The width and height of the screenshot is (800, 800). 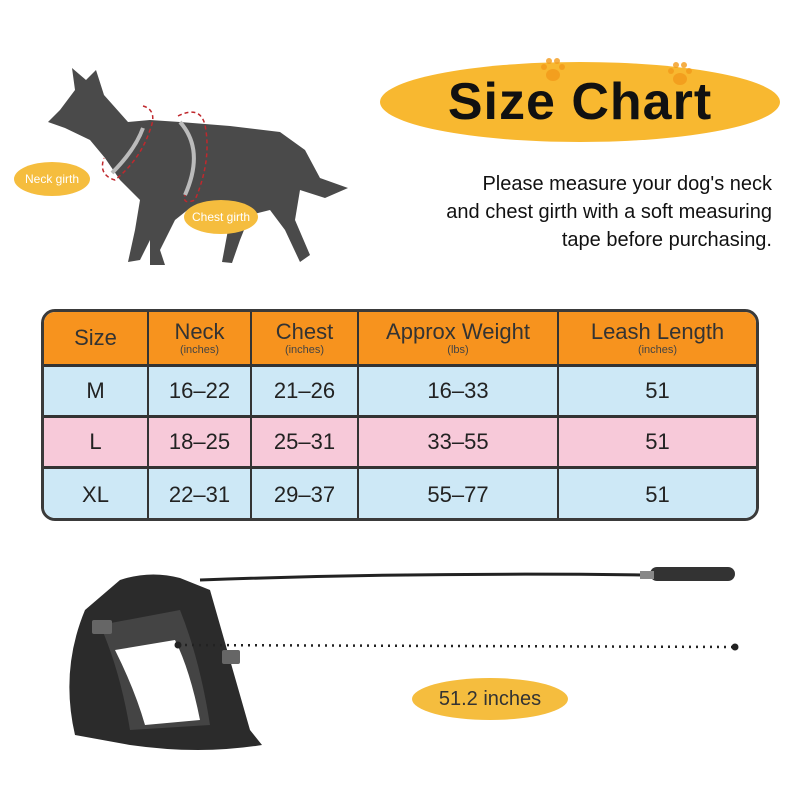 I want to click on header-label: Chest, so click(x=304, y=331).